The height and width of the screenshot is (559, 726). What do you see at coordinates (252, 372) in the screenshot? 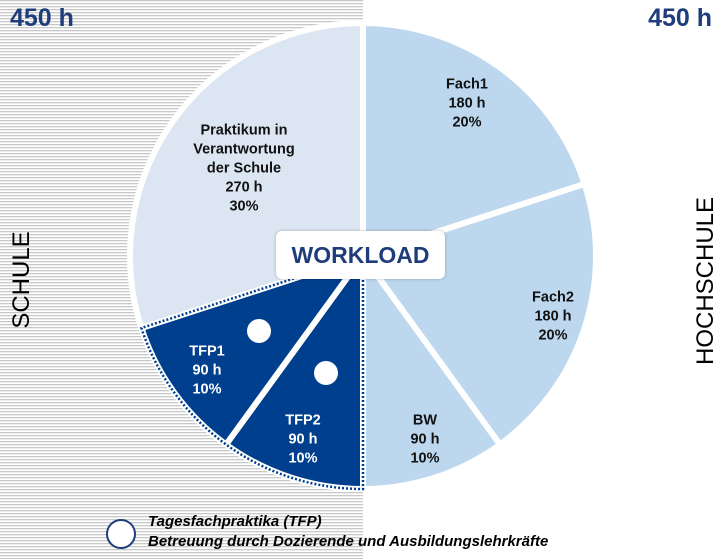
I see `tfp-dotted-outline` at bounding box center [252, 372].